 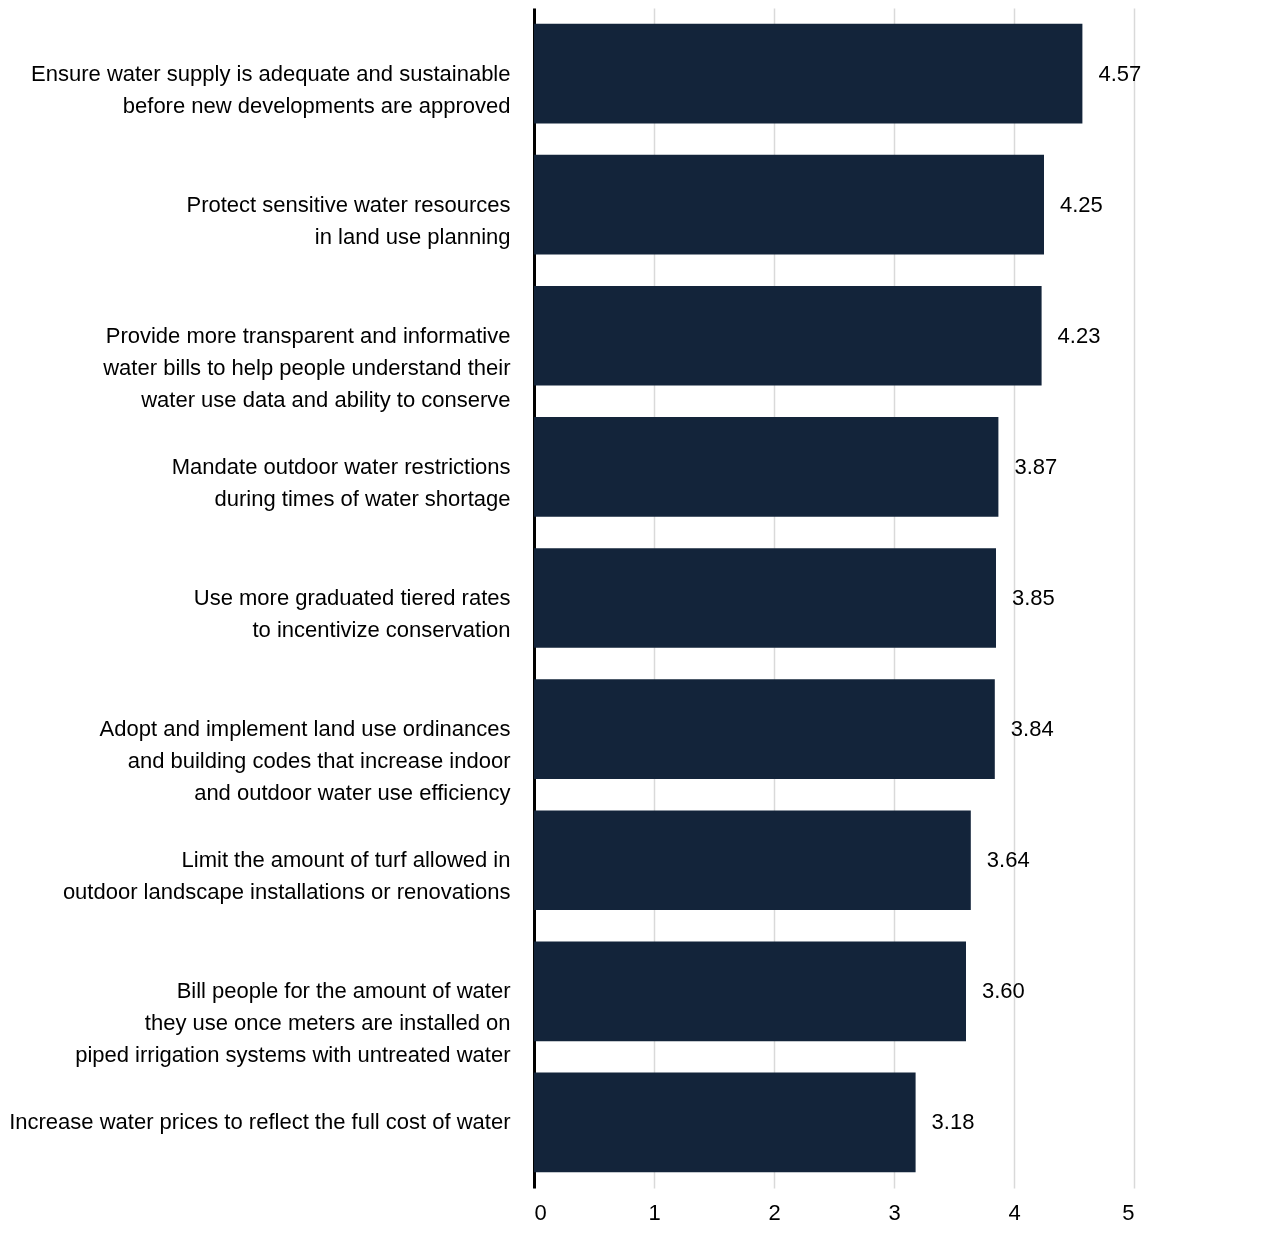 What do you see at coordinates (352, 613) in the screenshot?
I see `y-tick-label: Use more graduated tiered rates to incentivize conservation` at bounding box center [352, 613].